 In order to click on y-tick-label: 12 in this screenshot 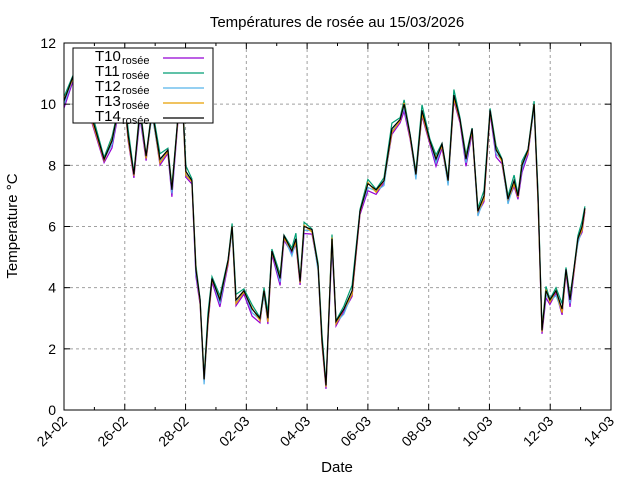, I will do `click(48, 43)`.